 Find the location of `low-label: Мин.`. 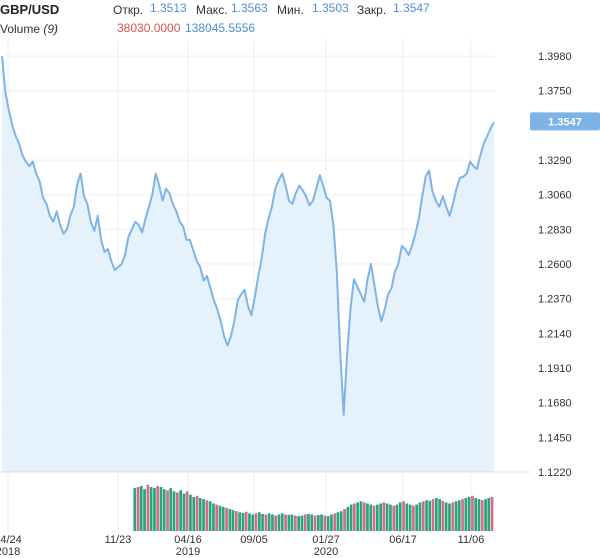

low-label: Мин. is located at coordinates (290, 10).